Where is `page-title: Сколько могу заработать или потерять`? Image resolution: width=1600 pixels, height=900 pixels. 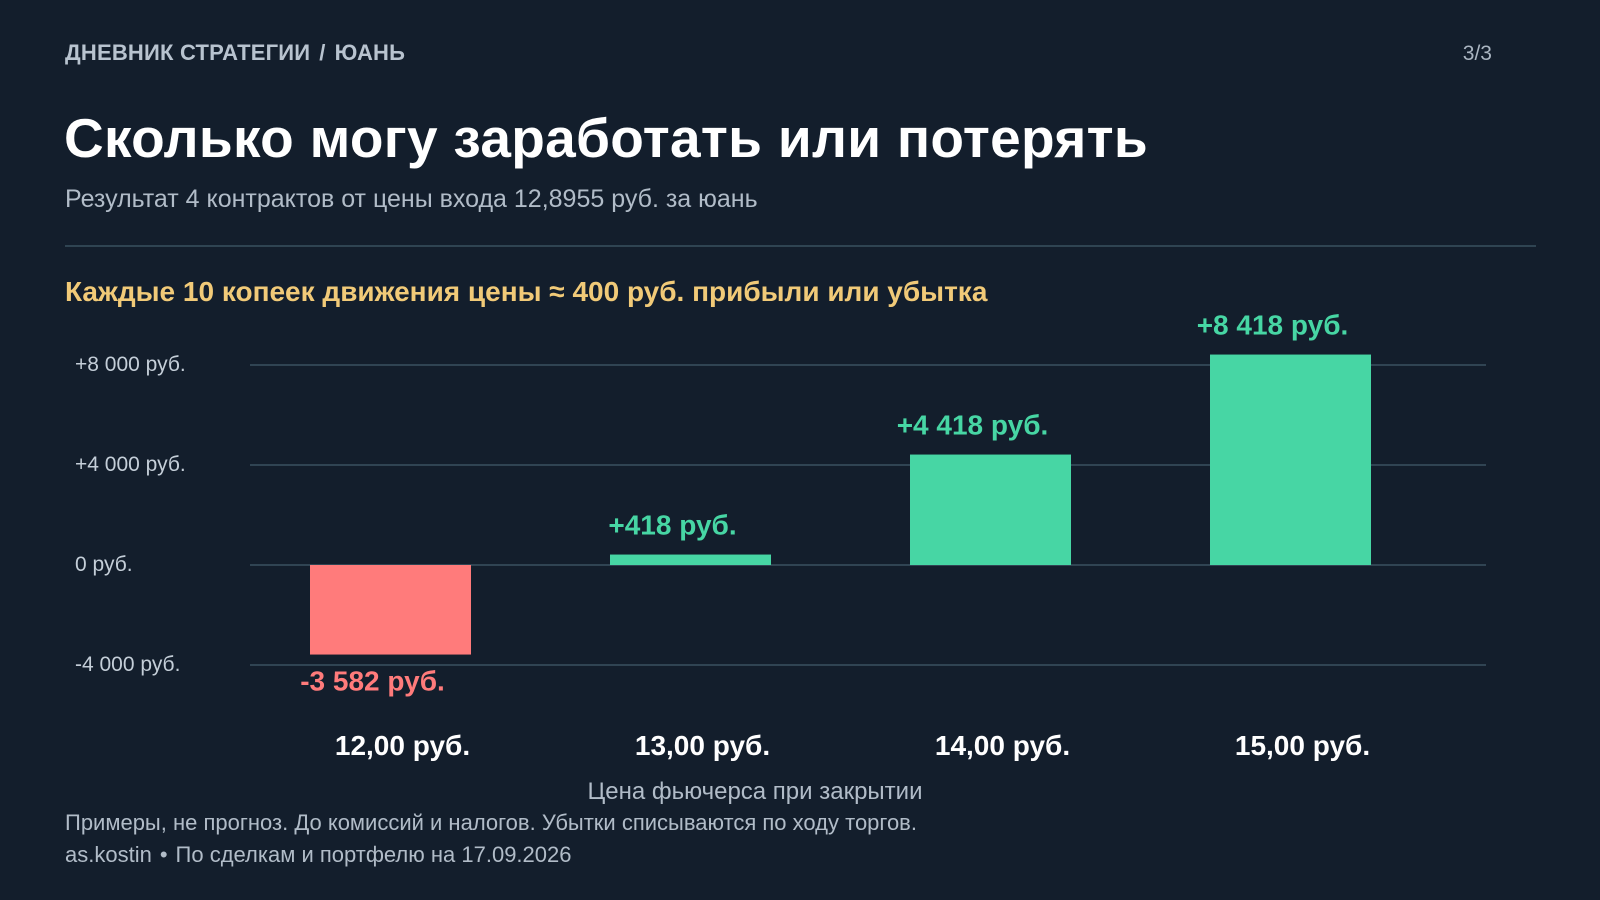
page-title: Сколько могу заработать или потерять is located at coordinates (606, 138).